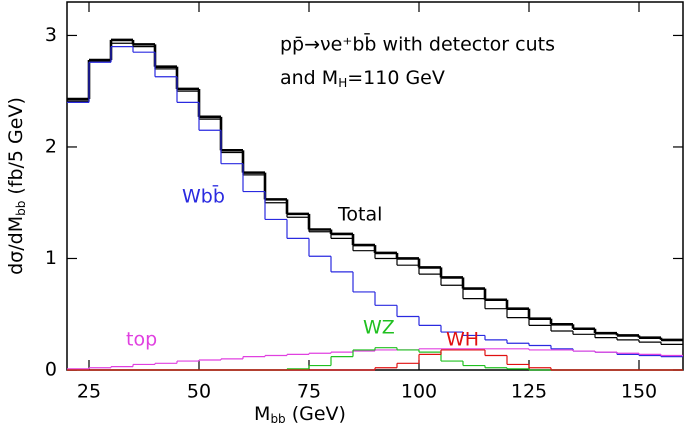  I want to click on y-label-sub: bb, so click(21, 208).